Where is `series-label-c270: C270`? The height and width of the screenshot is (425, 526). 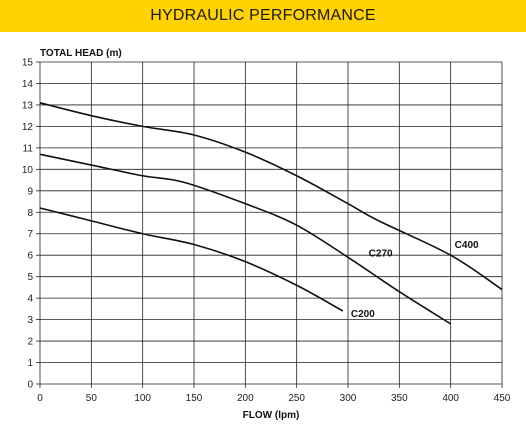 series-label-c270: C270 is located at coordinates (381, 253).